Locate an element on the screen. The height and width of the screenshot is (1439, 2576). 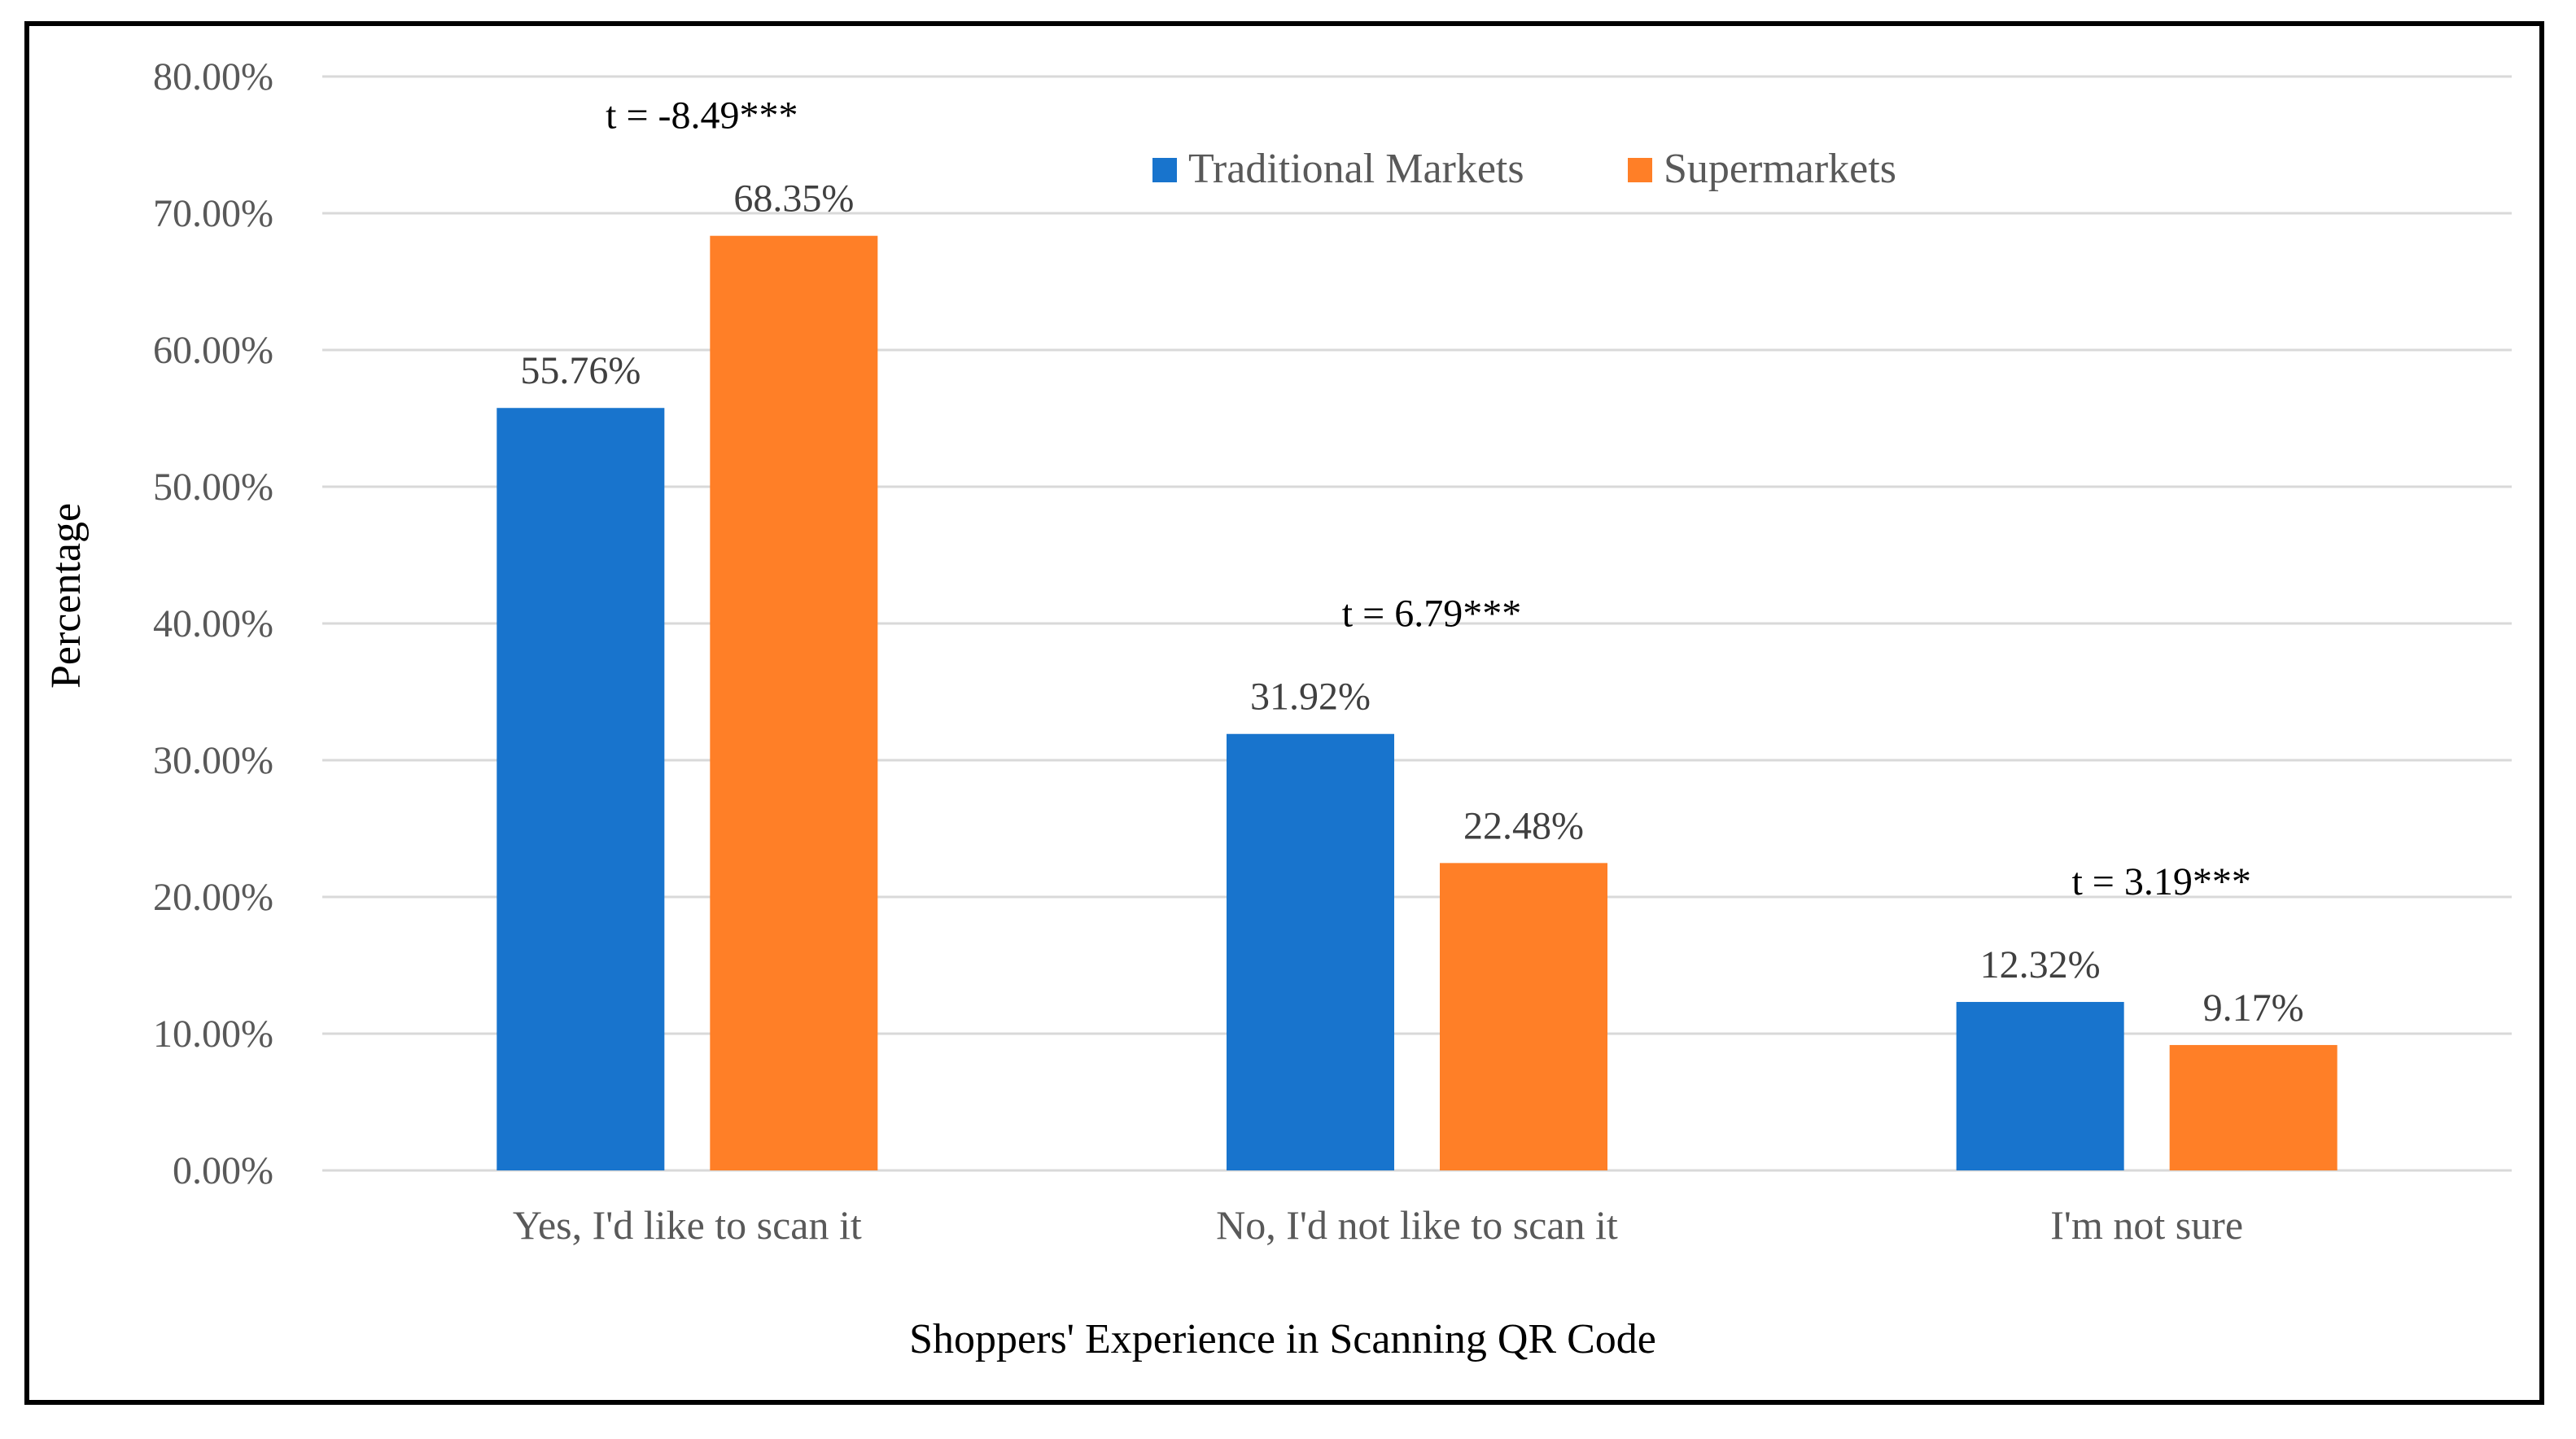
y-tick-label: 50.00% is located at coordinates (213, 487).